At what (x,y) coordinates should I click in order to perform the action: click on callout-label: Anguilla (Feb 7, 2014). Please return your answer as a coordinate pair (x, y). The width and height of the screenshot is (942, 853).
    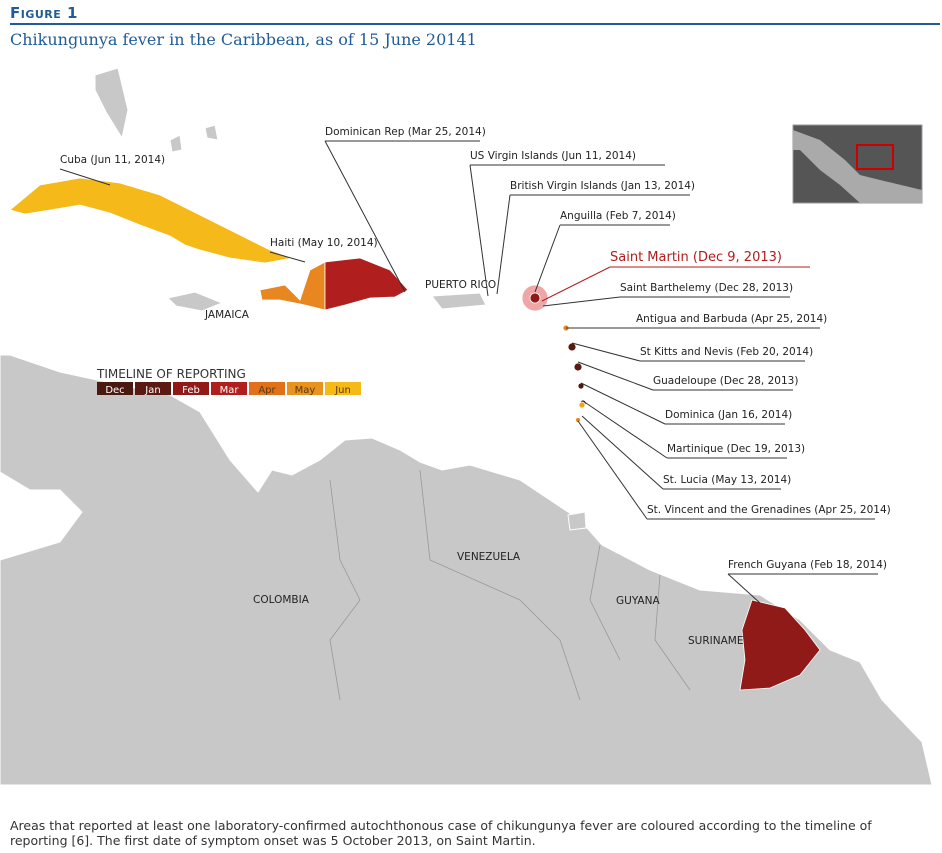
    Looking at the image, I should click on (618, 216).